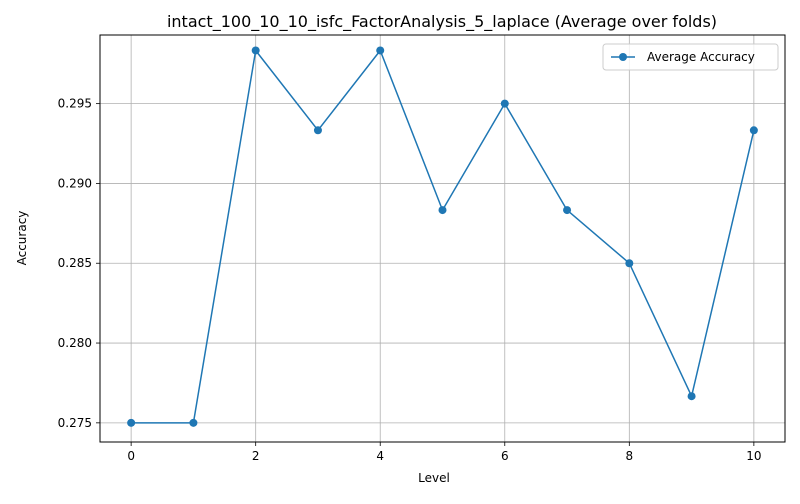 Image resolution: width=800 pixels, height=504 pixels. I want to click on legend-label: Average Accuracy, so click(701, 57).